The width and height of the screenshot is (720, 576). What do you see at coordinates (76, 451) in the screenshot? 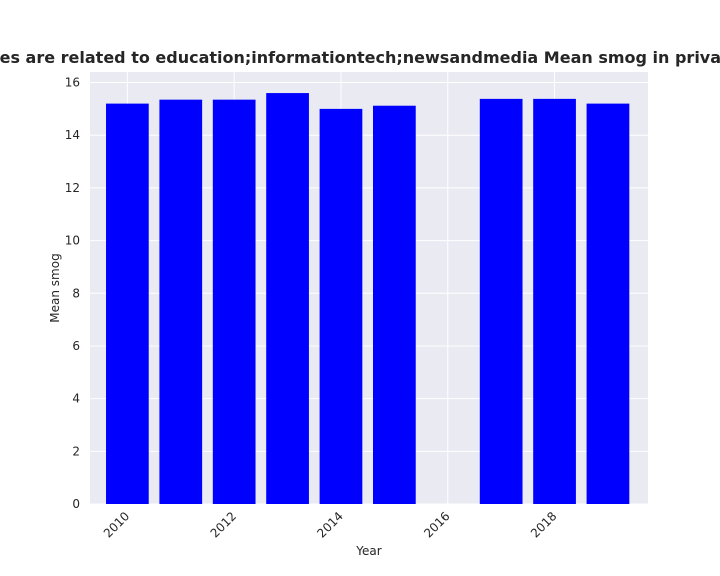
I see `y-tick-label: 2` at bounding box center [76, 451].